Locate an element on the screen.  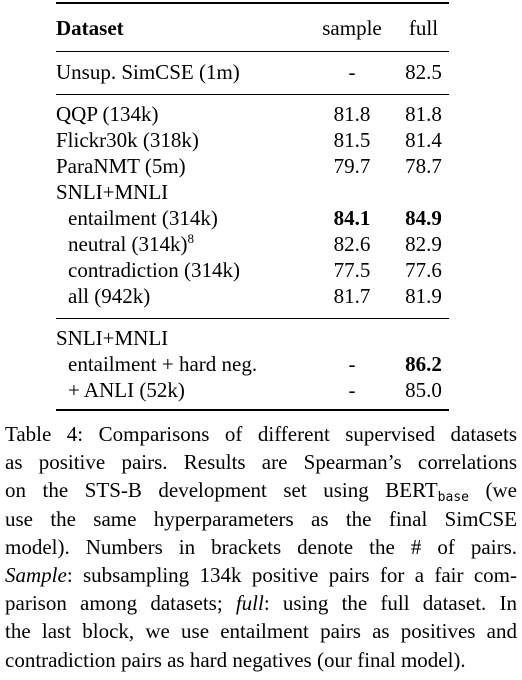
dataset-name: entailment (314k) is located at coordinates (143, 218).